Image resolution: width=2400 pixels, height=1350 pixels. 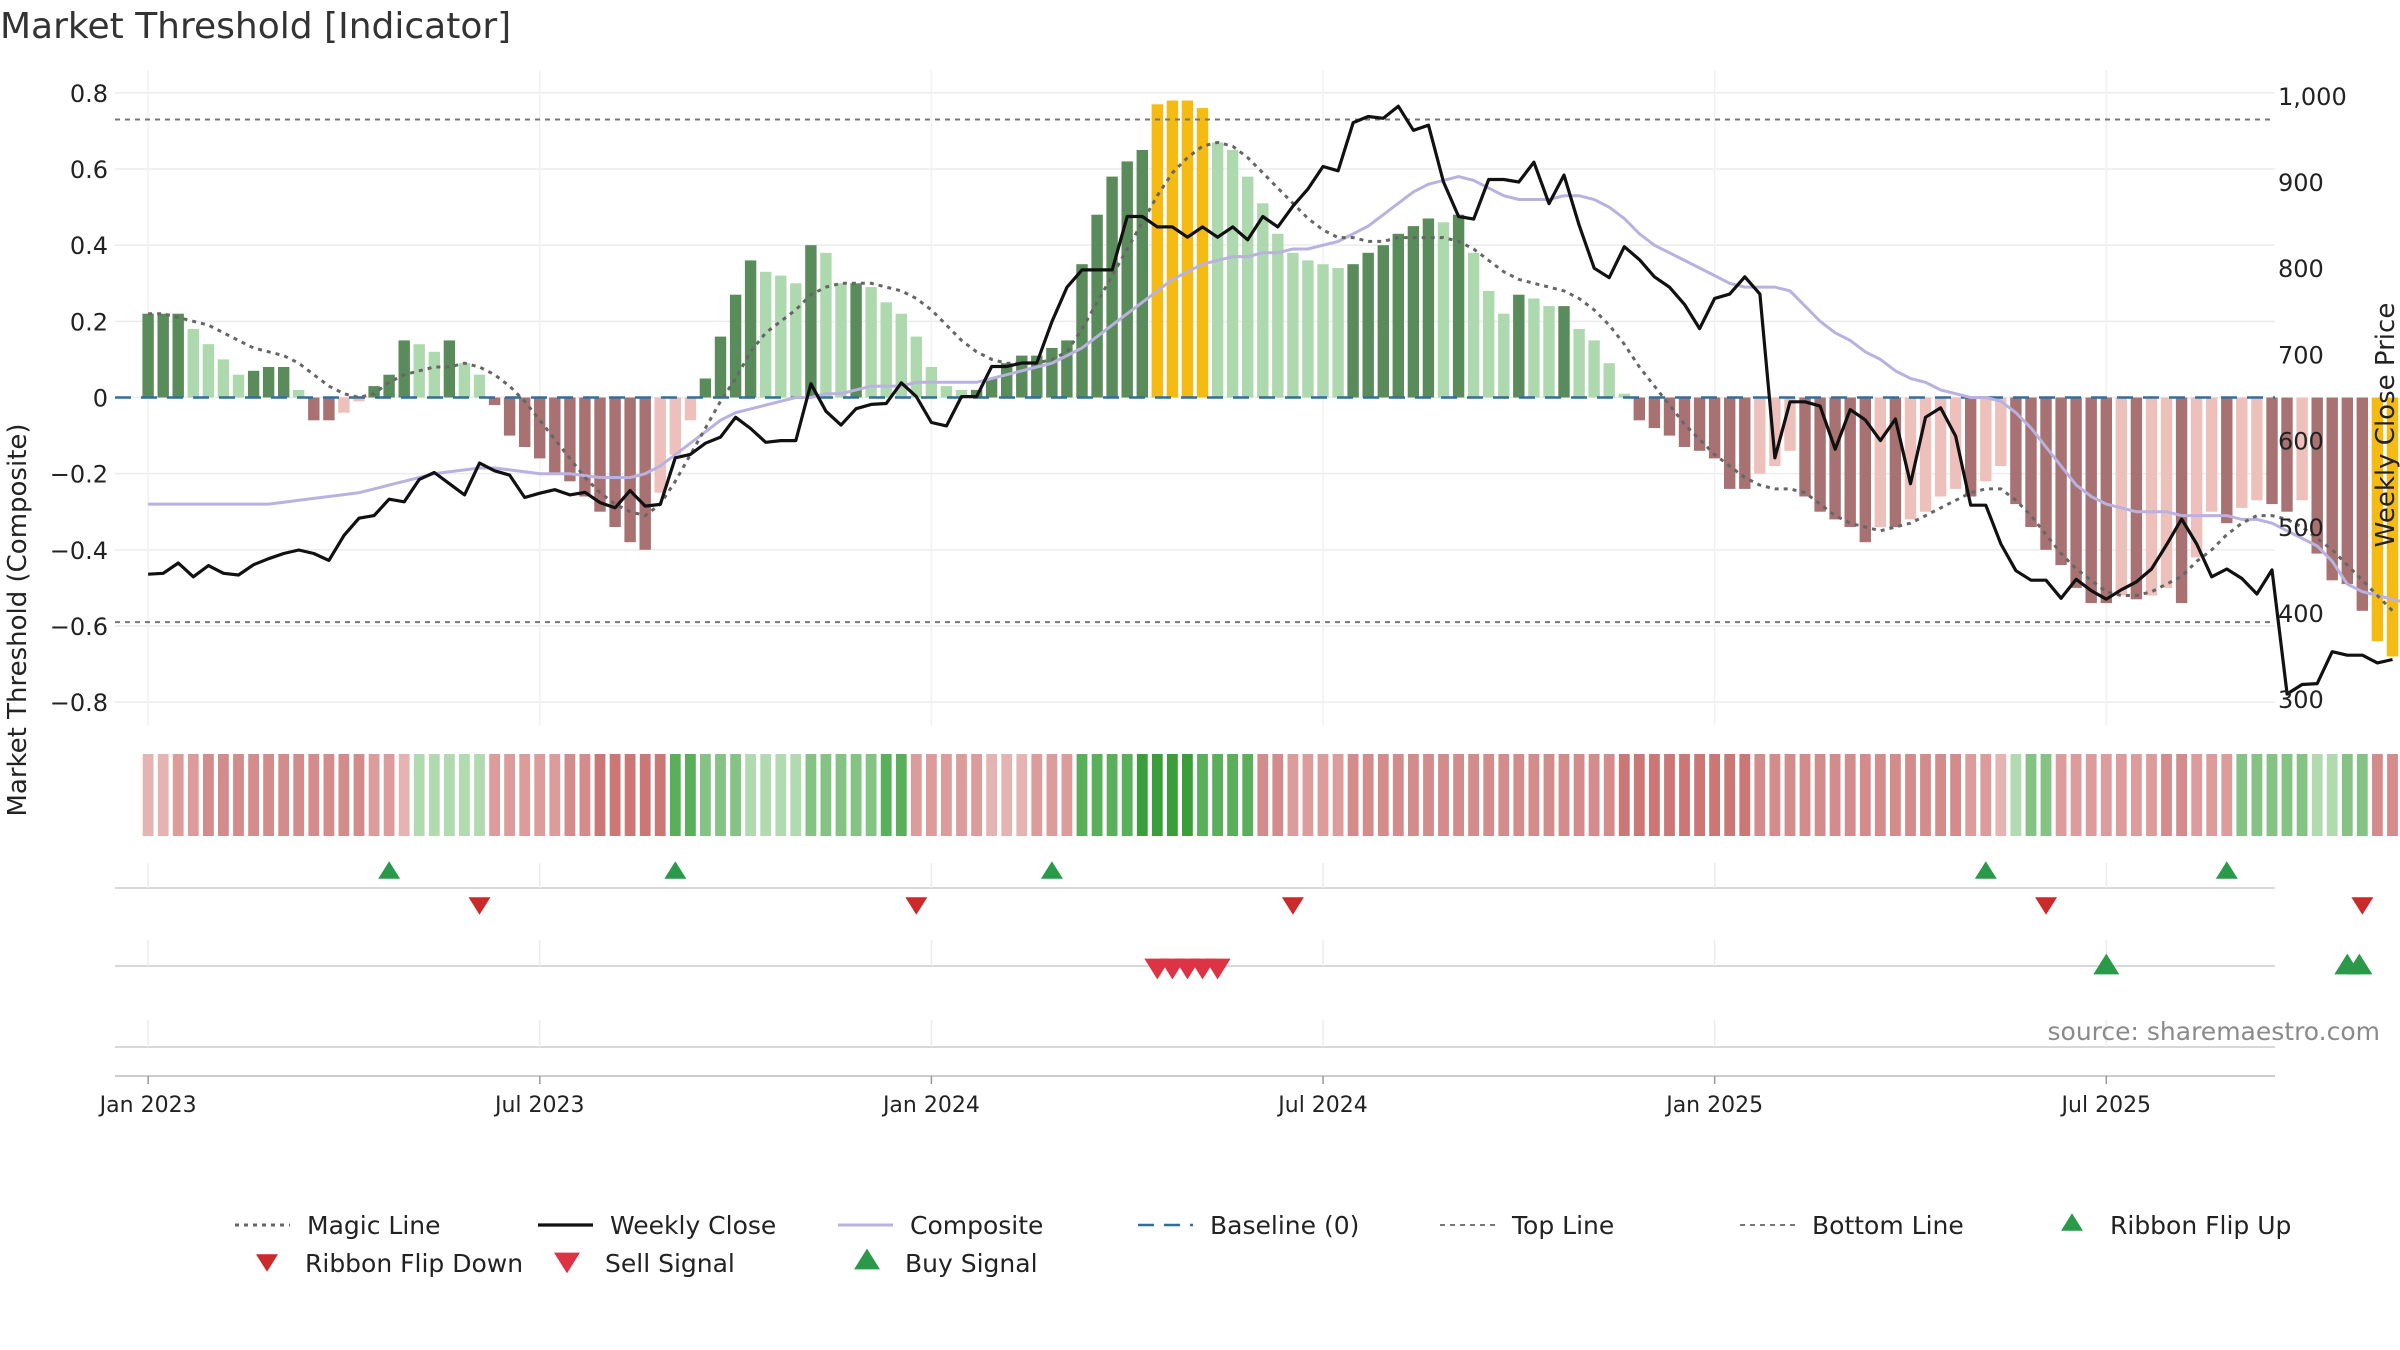 What do you see at coordinates (1051, 870) in the screenshot?
I see `ribbon-flip-up-marker` at bounding box center [1051, 870].